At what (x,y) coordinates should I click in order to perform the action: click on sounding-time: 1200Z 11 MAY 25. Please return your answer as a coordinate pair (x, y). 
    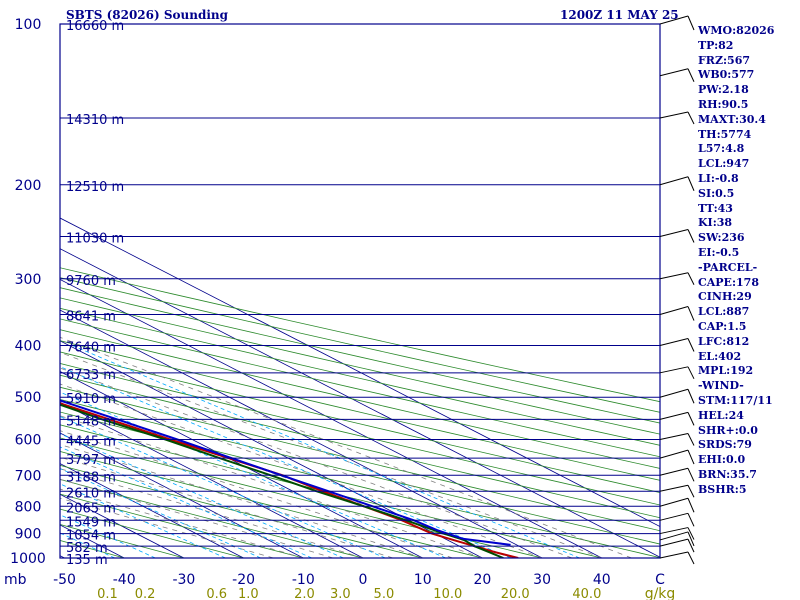
    Looking at the image, I should click on (619, 15).